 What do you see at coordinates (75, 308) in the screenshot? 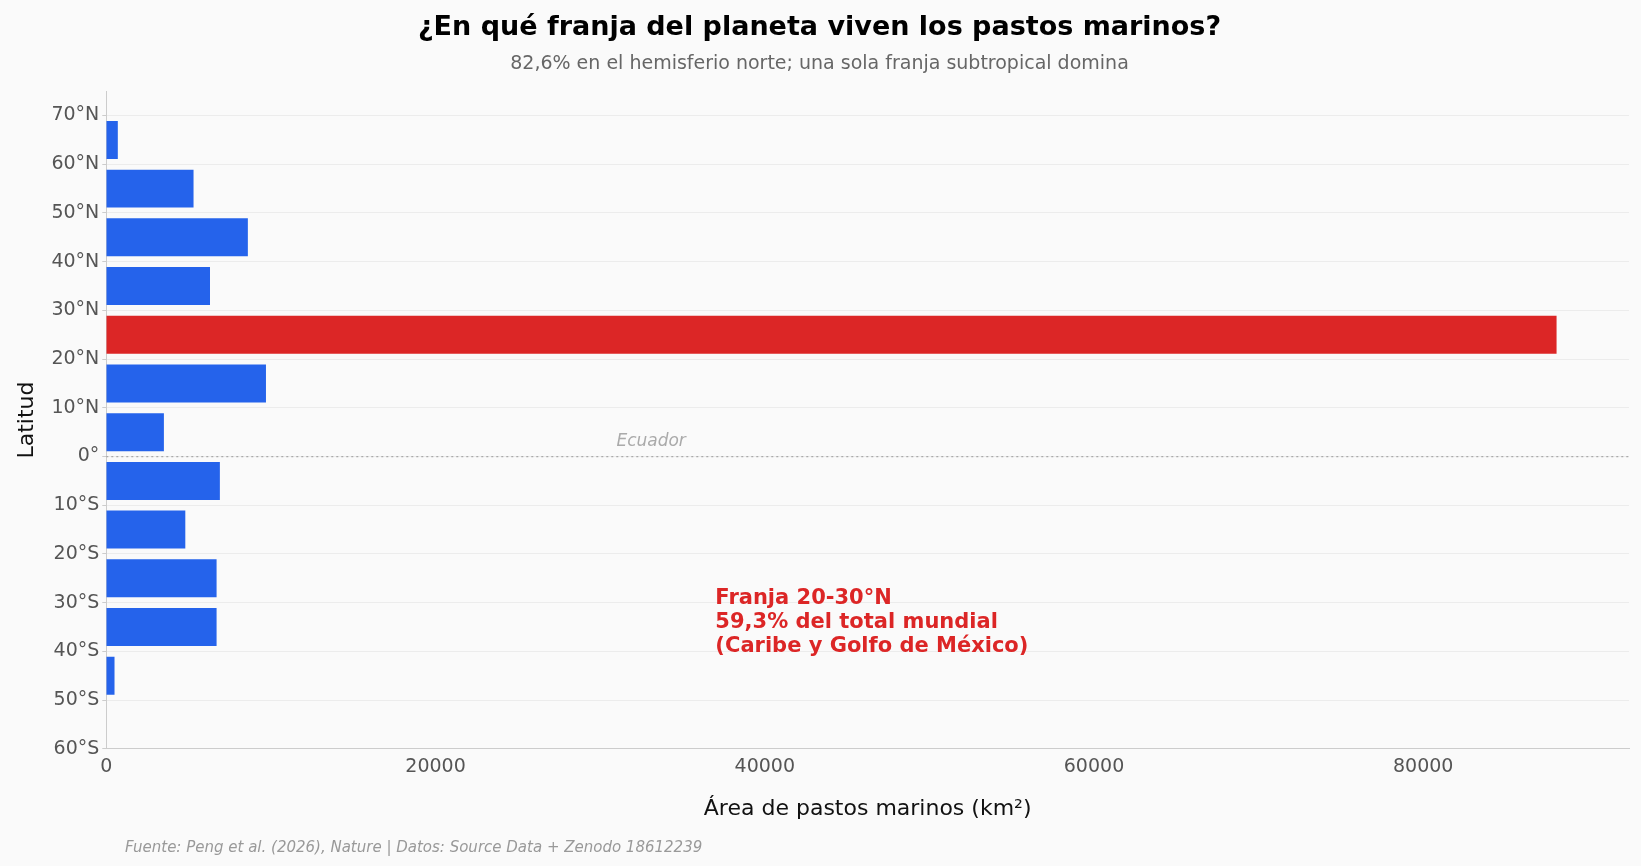
I see `y-tick-label: 30°N` at bounding box center [75, 308].